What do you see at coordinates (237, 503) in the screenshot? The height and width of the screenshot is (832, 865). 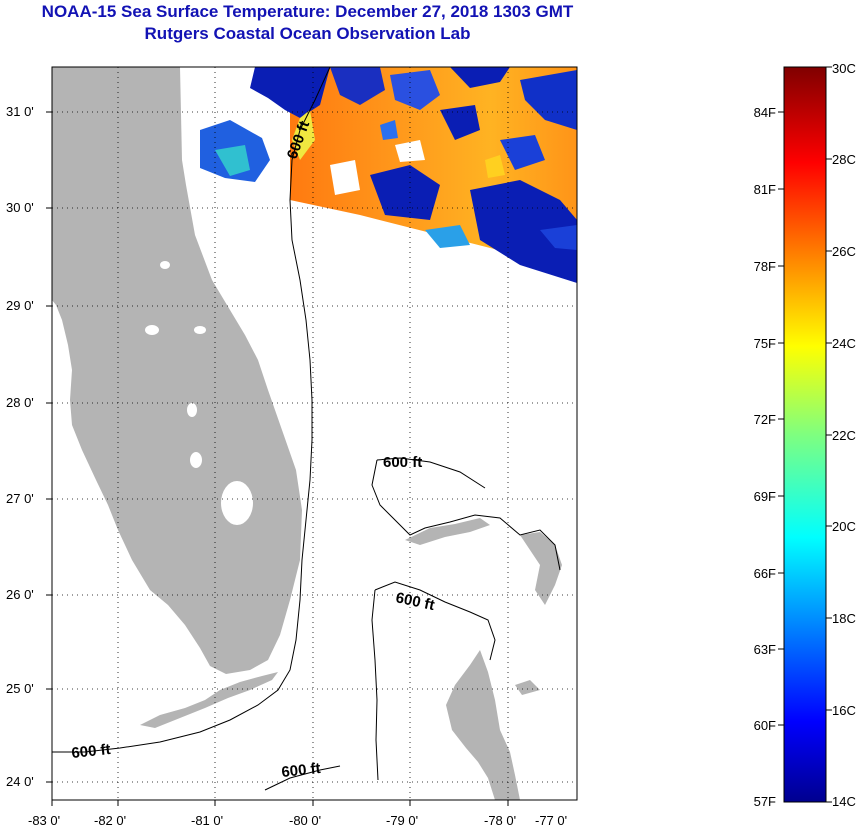 I see `lake-okeechobee` at bounding box center [237, 503].